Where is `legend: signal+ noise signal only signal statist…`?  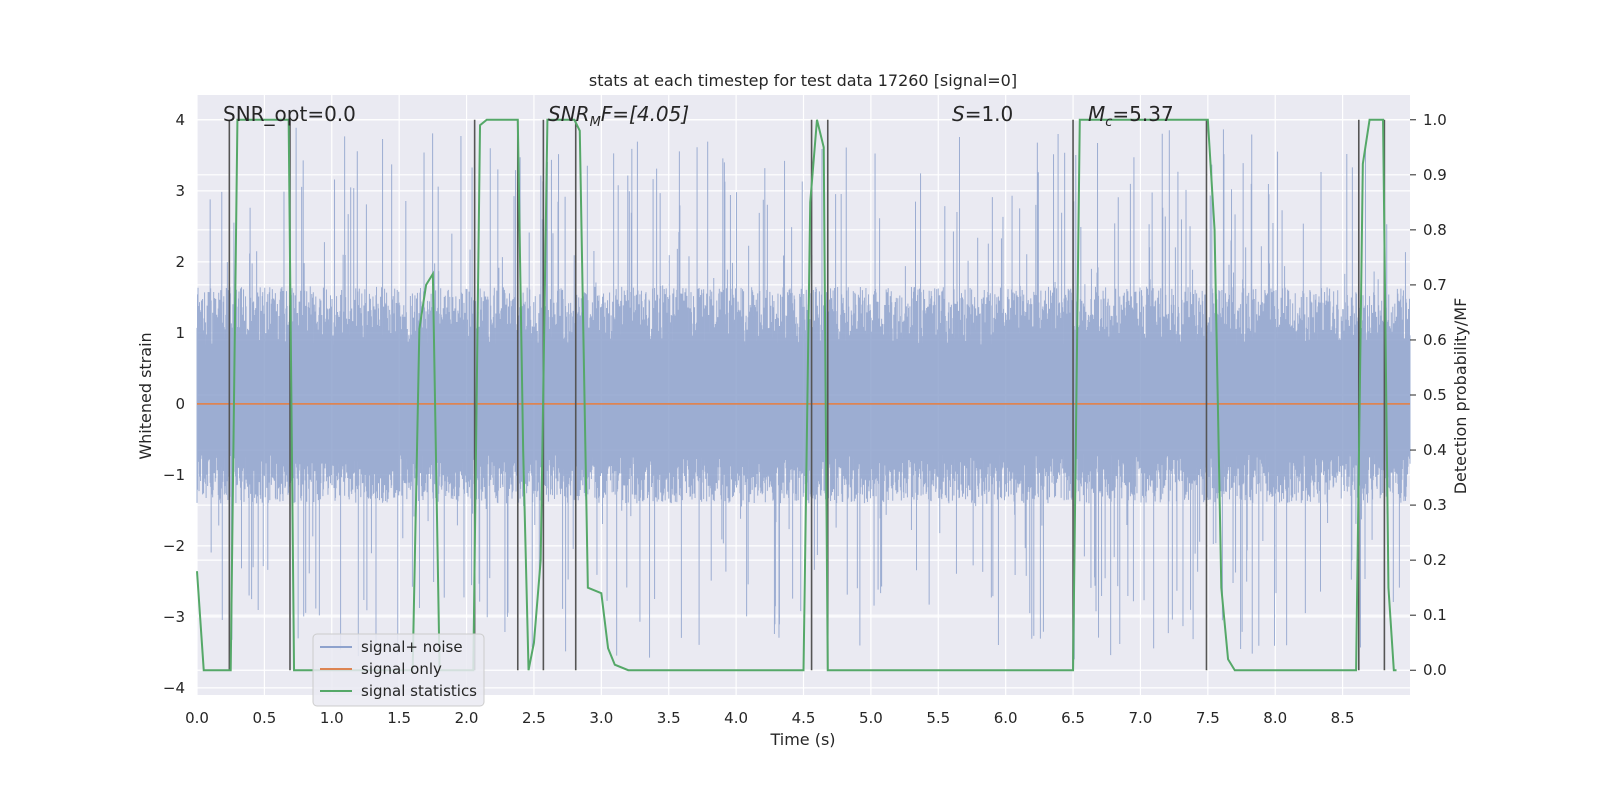 legend: signal+ noise signal only signal statist… is located at coordinates (398, 670).